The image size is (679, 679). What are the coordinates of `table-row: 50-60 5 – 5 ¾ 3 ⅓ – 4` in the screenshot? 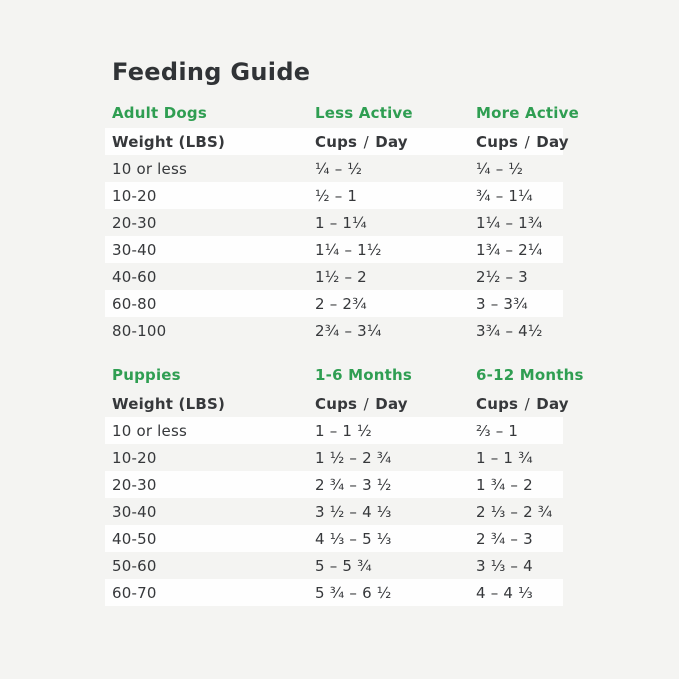 It's located at (334, 565).